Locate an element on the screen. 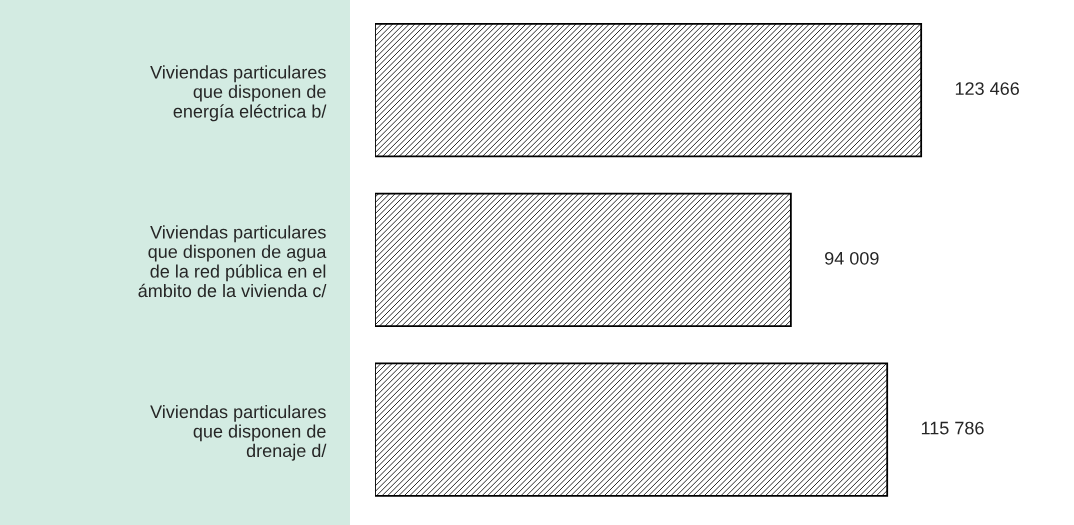  y-tick-label: Viviendas particulares que disponen de agua de la red pública en el ámbito de la vivienda c/ is located at coordinates (232, 261).